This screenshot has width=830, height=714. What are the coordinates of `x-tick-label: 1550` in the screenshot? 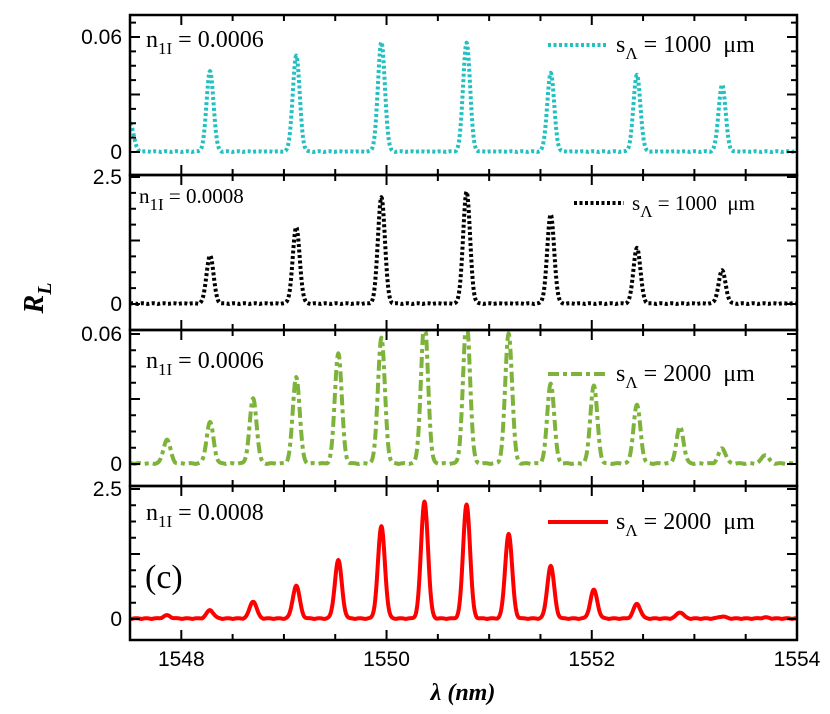 It's located at (386, 659).